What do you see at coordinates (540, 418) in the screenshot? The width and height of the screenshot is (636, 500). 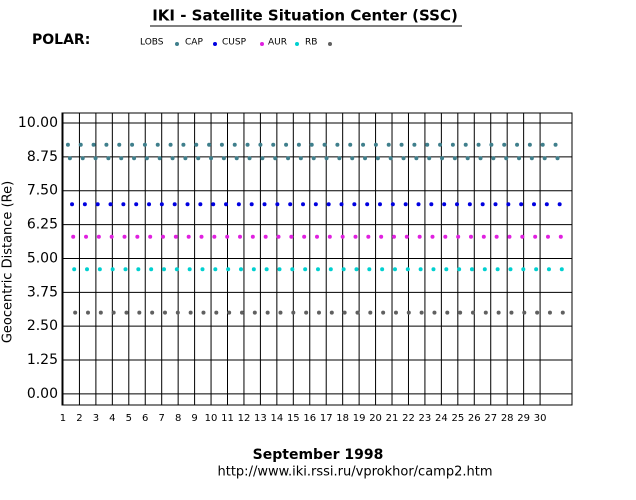 I see `x-tick-label: 30` at bounding box center [540, 418].